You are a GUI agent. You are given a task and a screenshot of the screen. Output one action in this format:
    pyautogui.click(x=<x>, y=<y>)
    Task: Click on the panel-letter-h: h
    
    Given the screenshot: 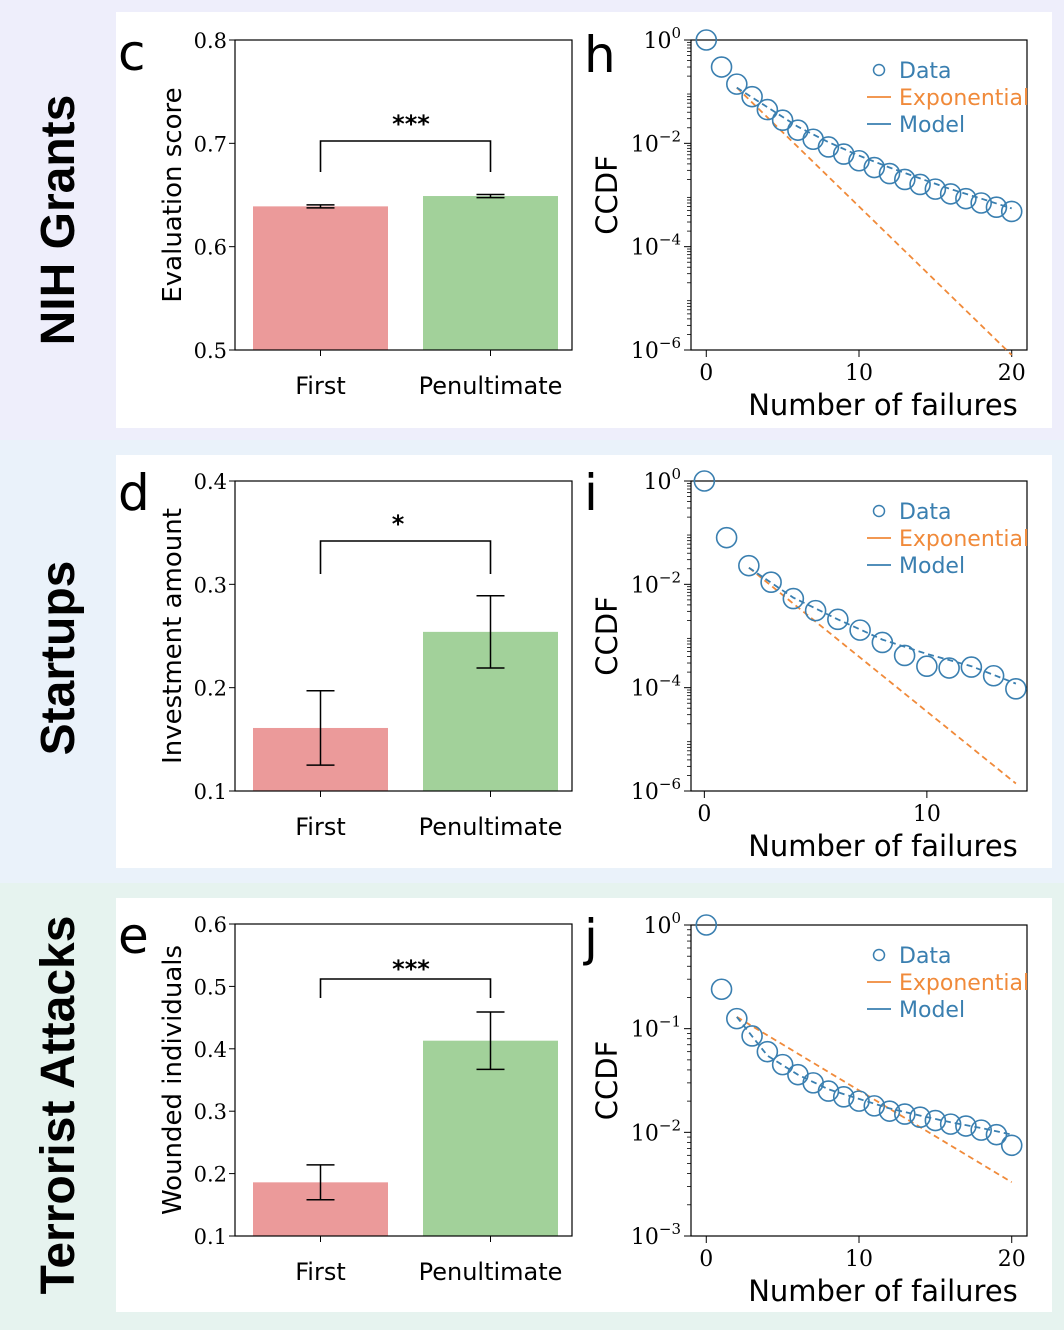 What is the action you would take?
    pyautogui.click(x=600, y=55)
    